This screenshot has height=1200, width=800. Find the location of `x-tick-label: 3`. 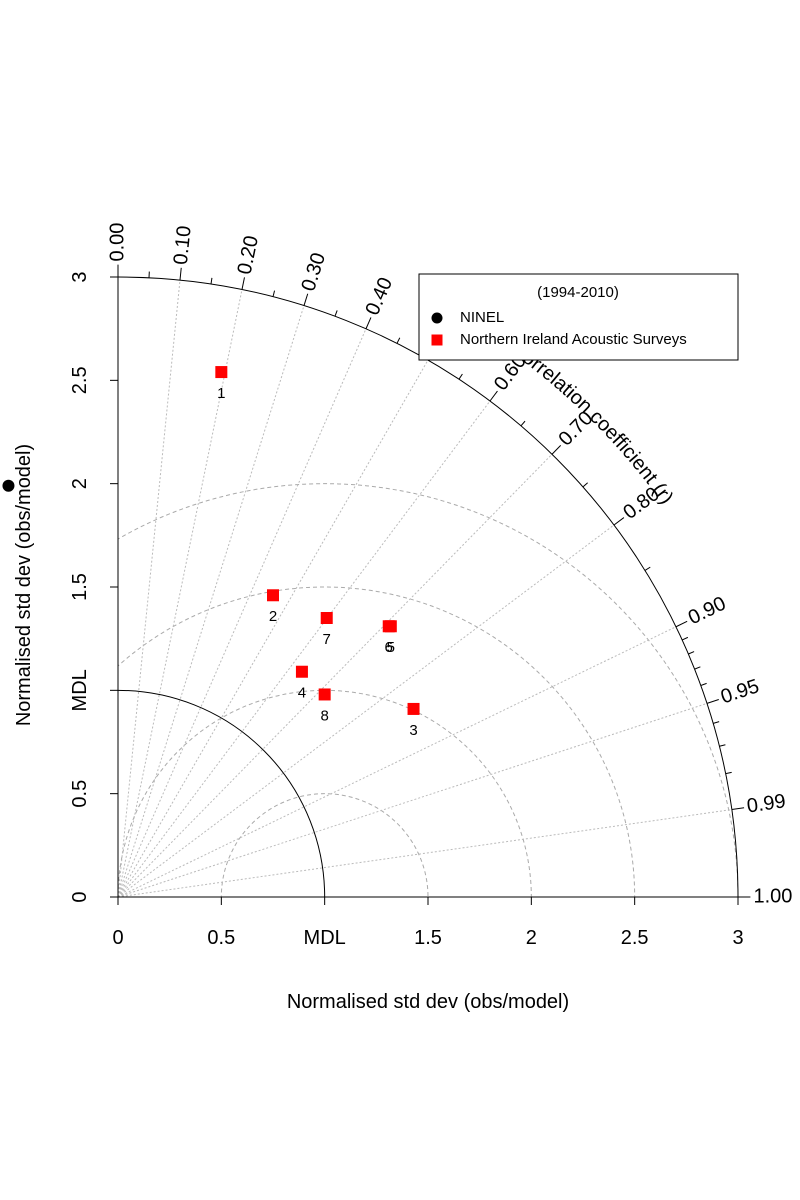

x-tick-label: 3 is located at coordinates (737, 938).